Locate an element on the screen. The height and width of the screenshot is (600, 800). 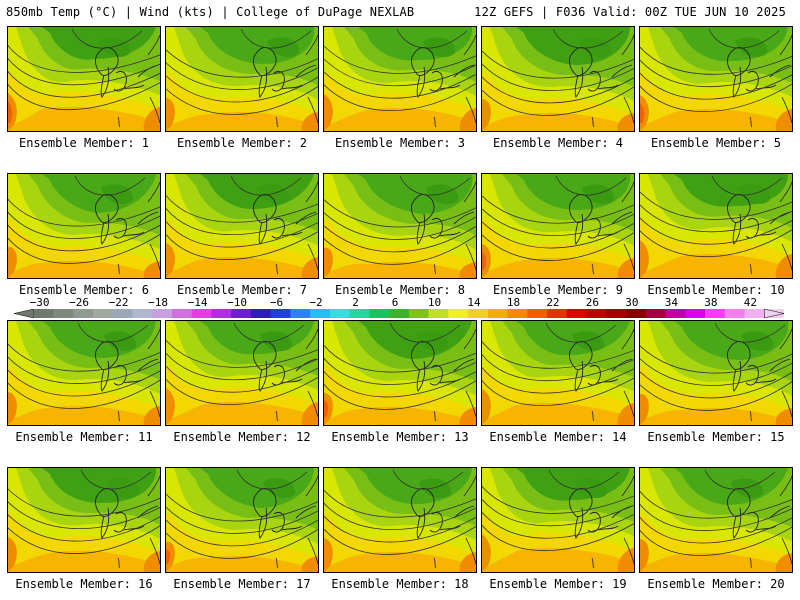
ensemble-panel: Ensemble Member: 11 is located at coordinates (84, 382).